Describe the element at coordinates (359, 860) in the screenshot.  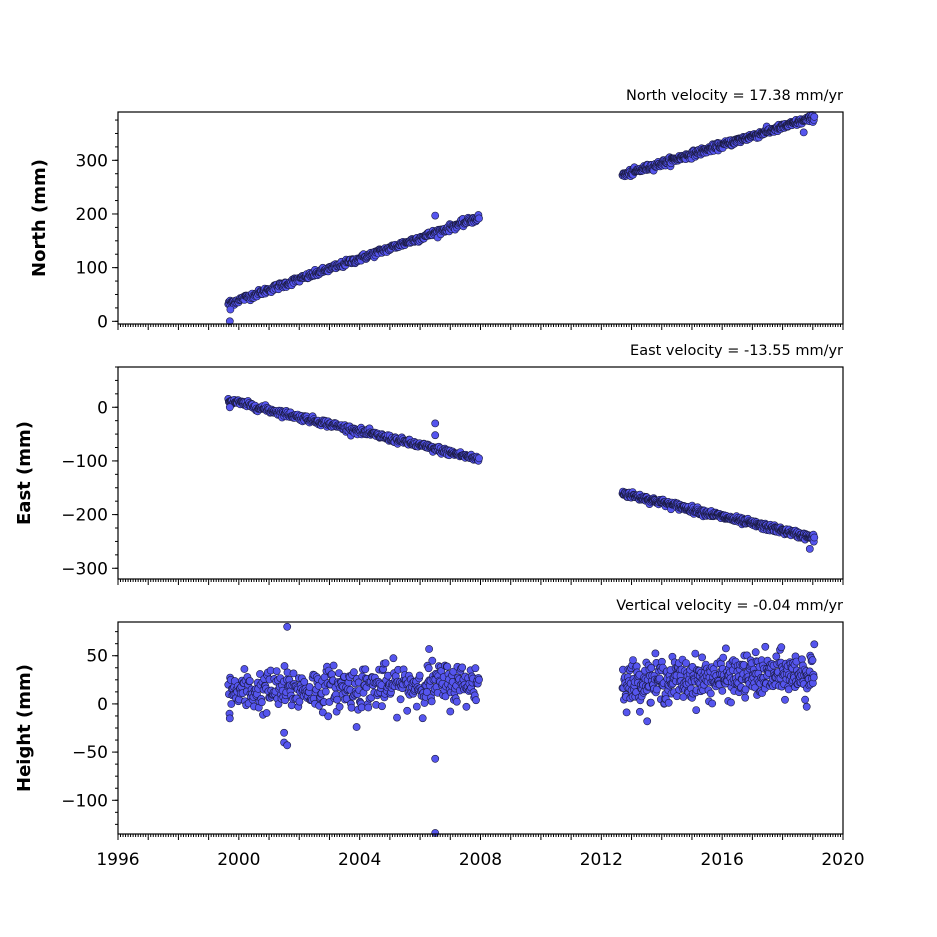
I see `x-tick-label: 2004` at that location.